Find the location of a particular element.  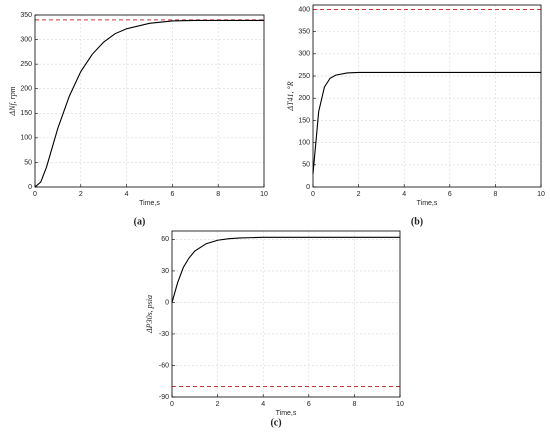

panel-caption: (b) is located at coordinates (417, 221).